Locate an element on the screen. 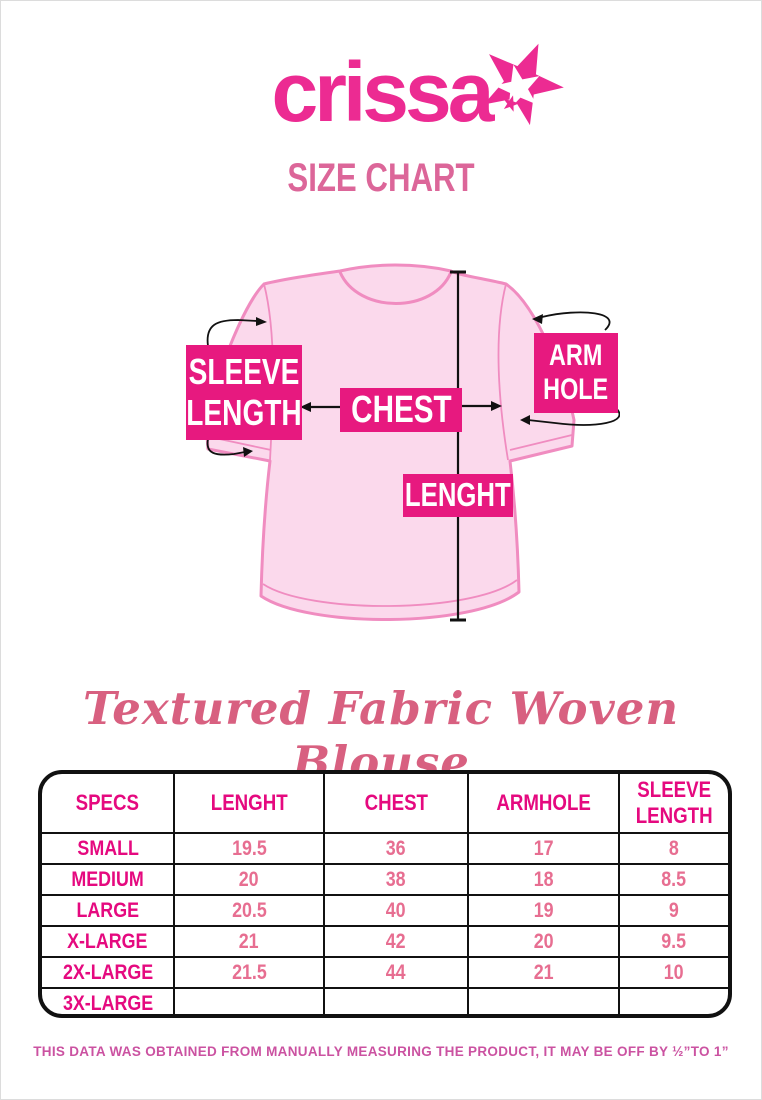 Image resolution: width=762 pixels, height=1100 pixels. armhole-arrows is located at coordinates (570, 368).